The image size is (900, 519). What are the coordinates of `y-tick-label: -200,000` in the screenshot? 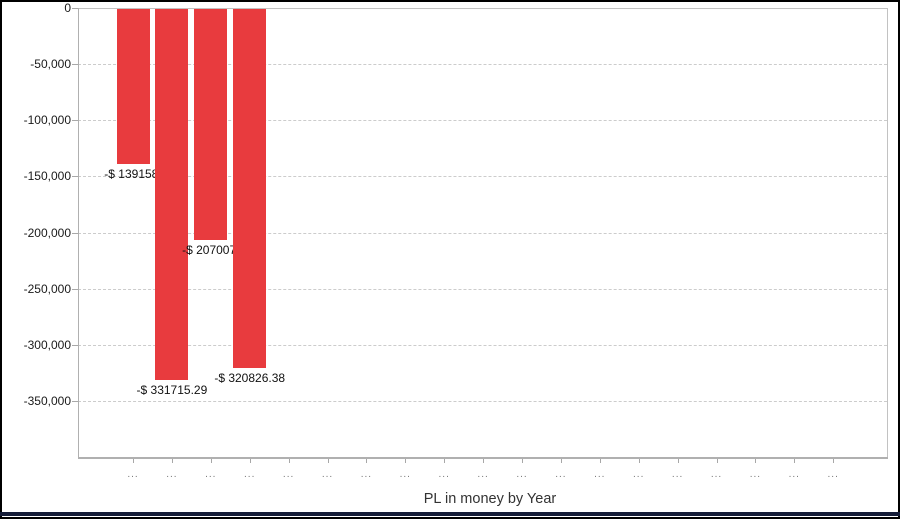 It's located at (47, 232).